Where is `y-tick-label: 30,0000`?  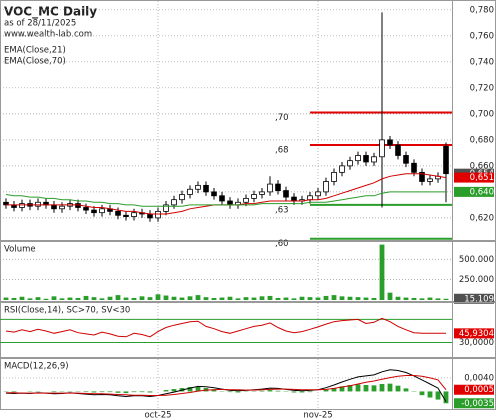 y-tick-label: 30,0000 is located at coordinates (476, 343).